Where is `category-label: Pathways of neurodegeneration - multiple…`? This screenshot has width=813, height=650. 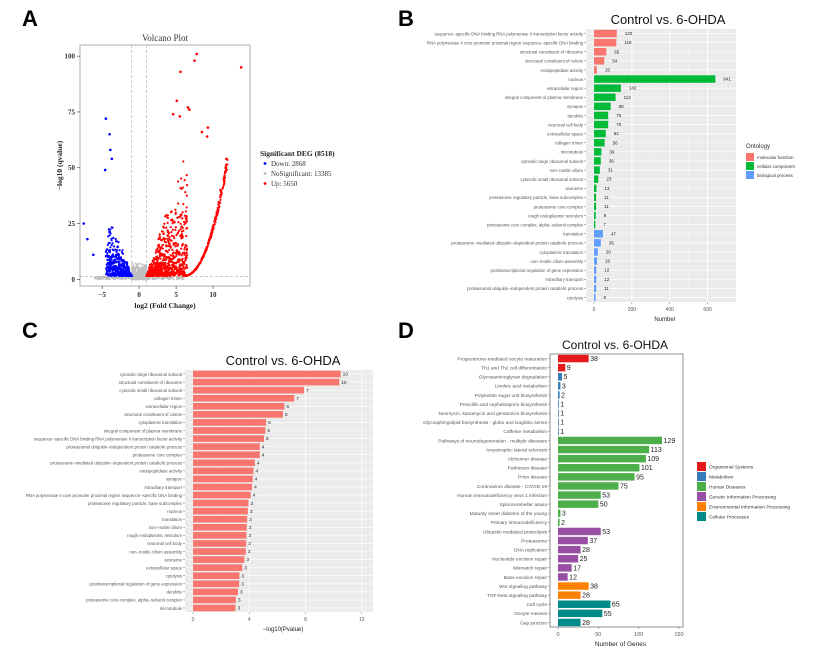
category-label: Pathways of neurodegeneration - multiple… is located at coordinates (492, 441).